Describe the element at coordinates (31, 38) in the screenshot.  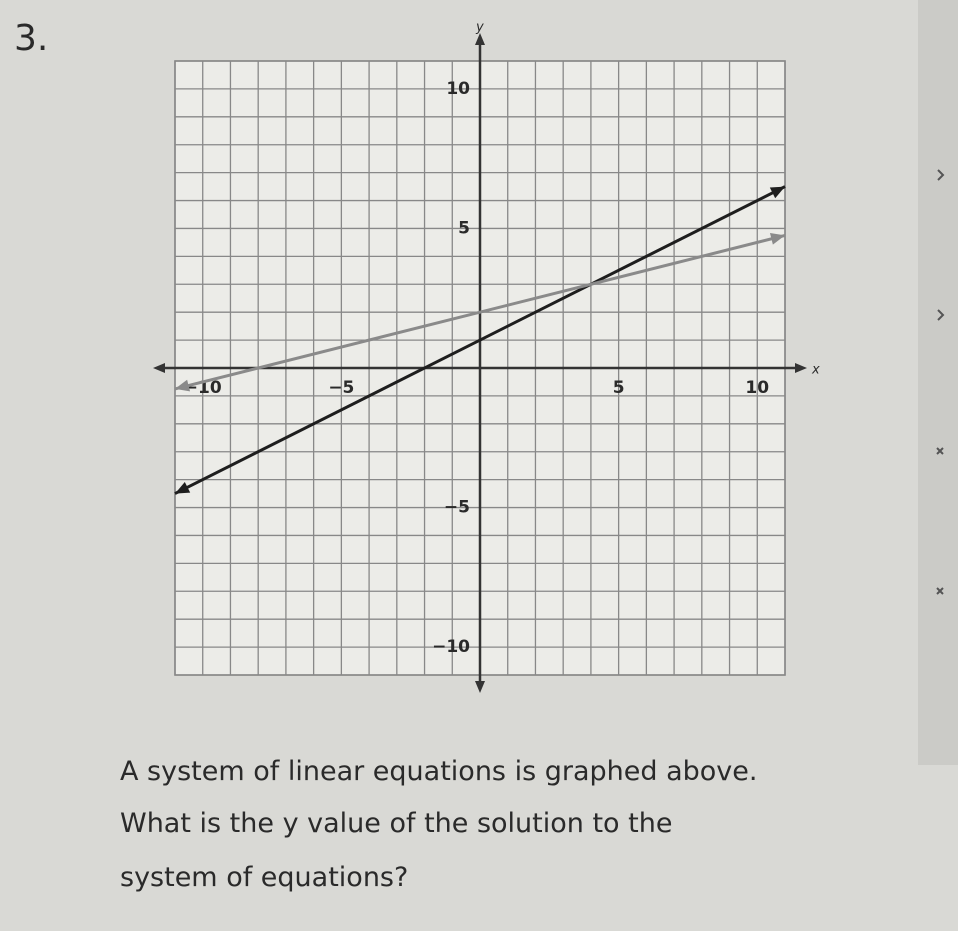
I see `question-number: 3.` at that location.